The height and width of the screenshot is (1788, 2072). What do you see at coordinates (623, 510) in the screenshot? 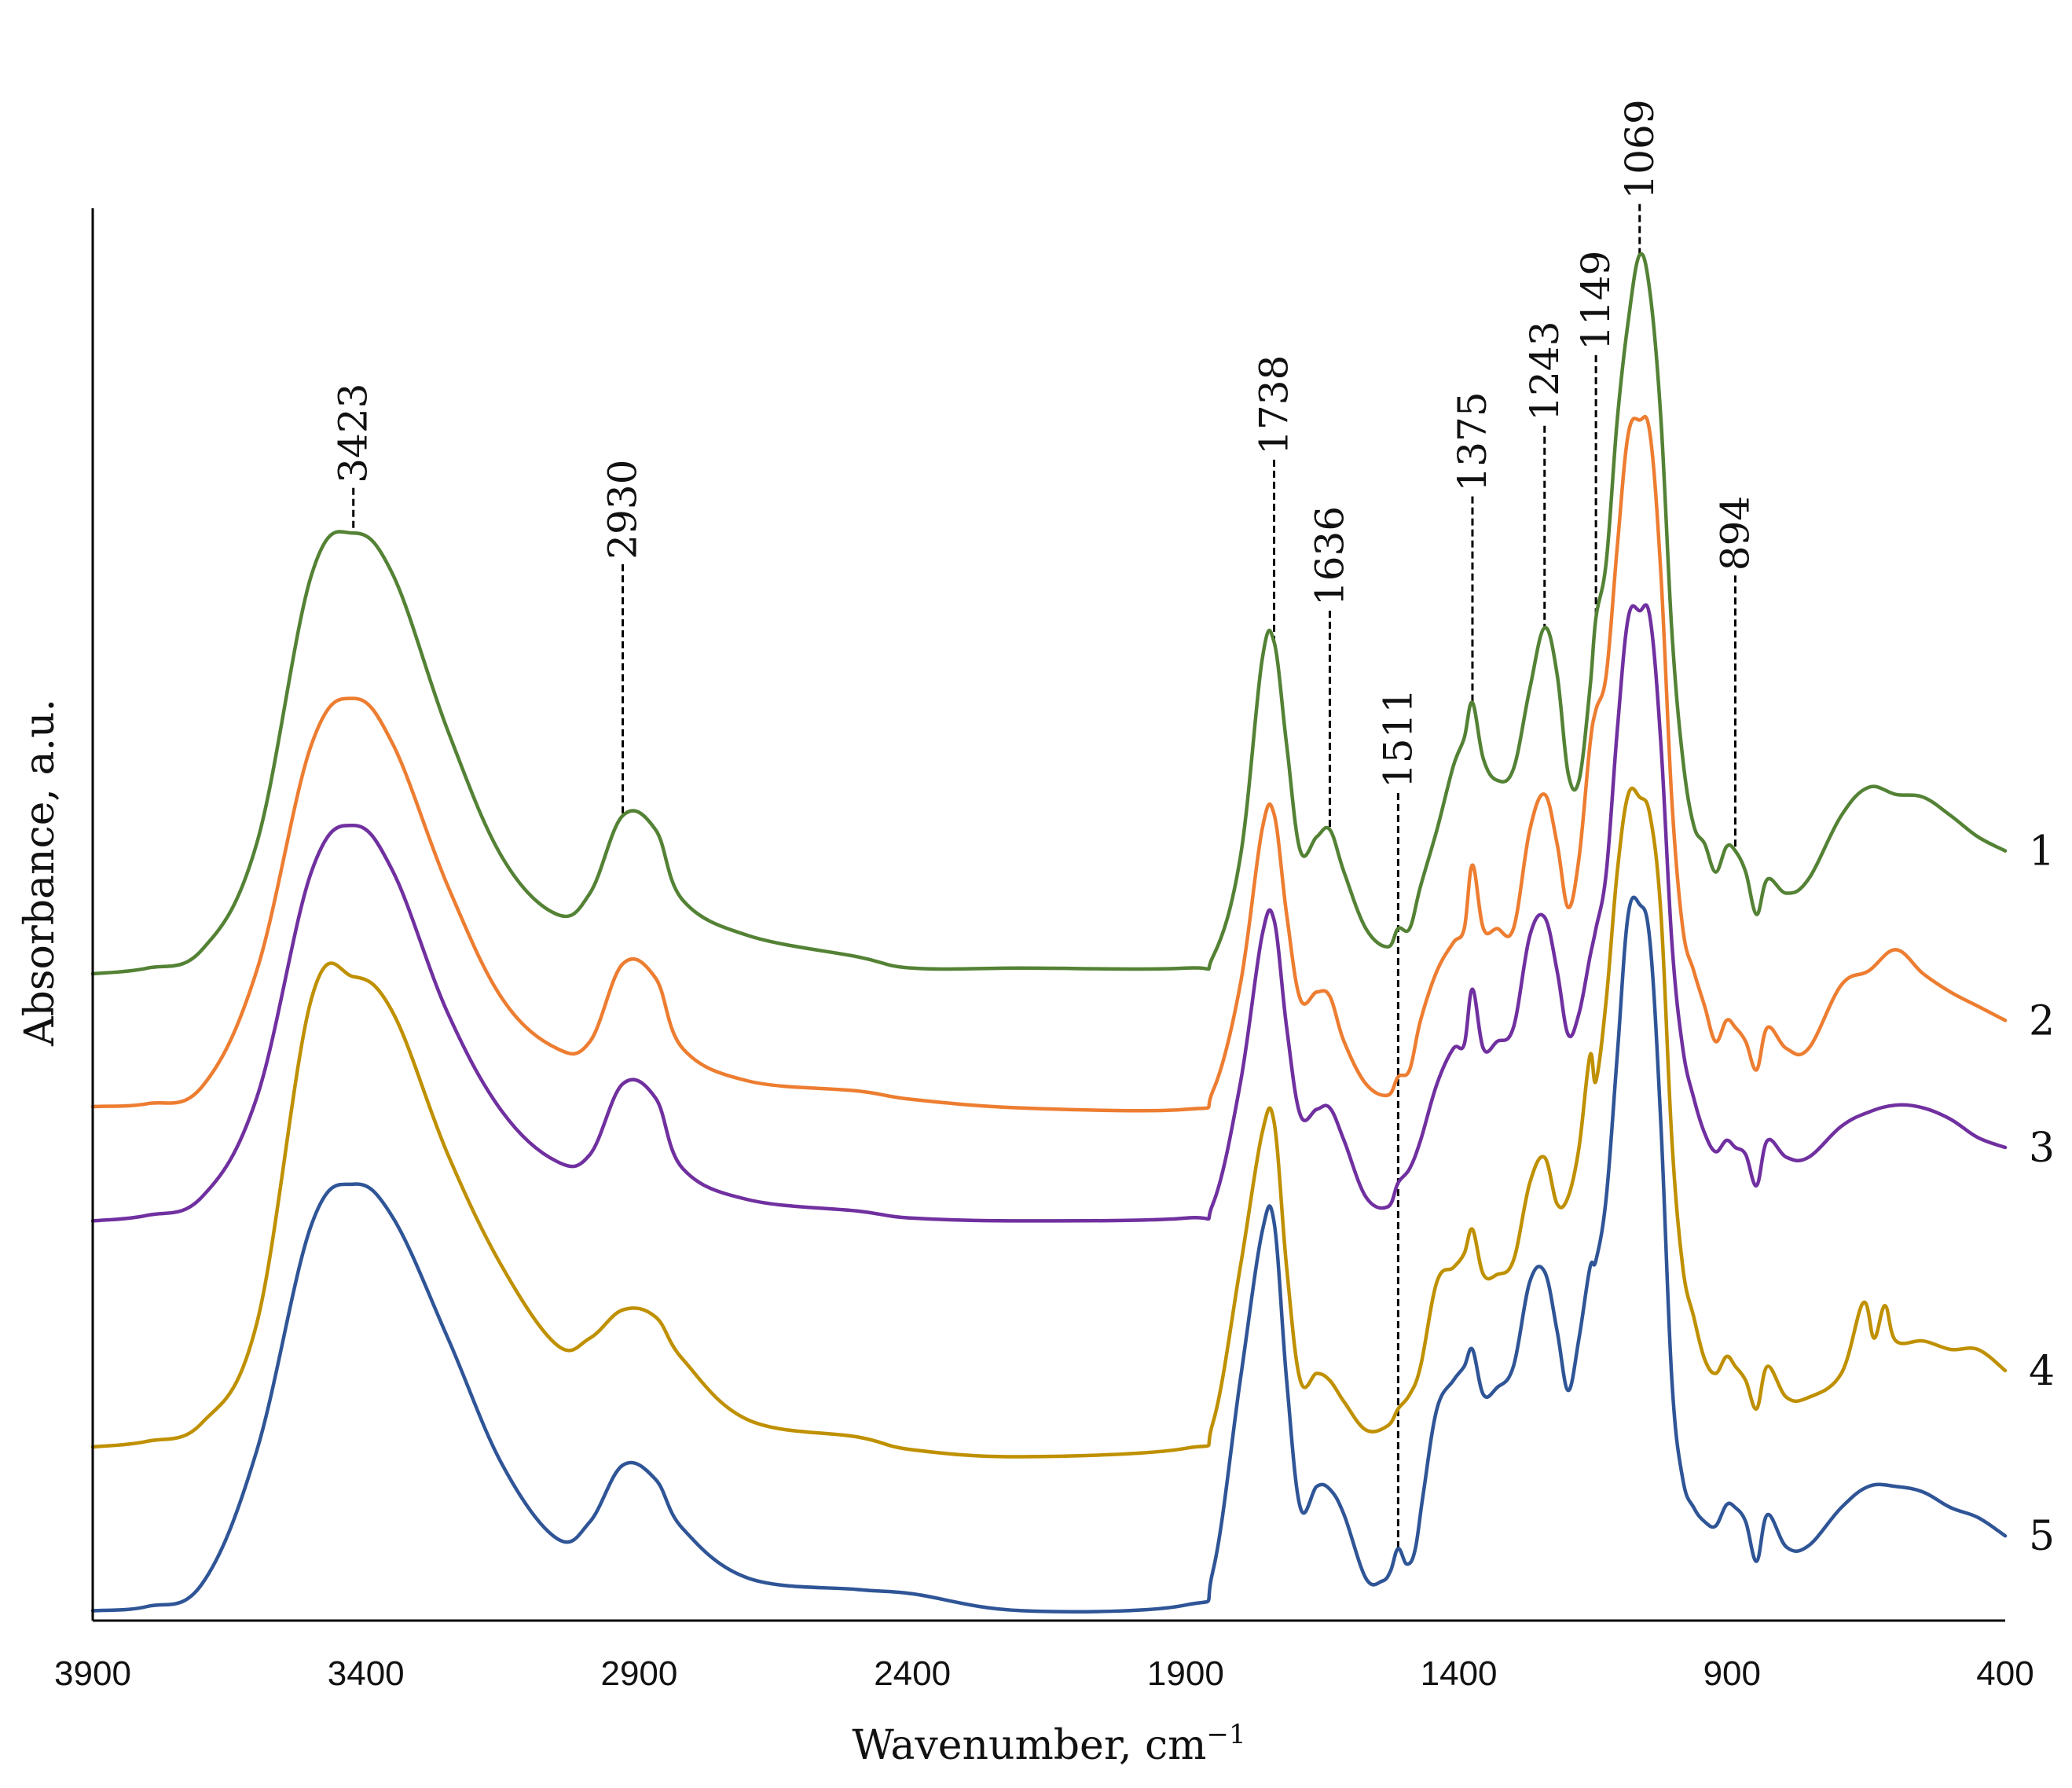
I see `peak-label-2930: 2930` at bounding box center [623, 510].